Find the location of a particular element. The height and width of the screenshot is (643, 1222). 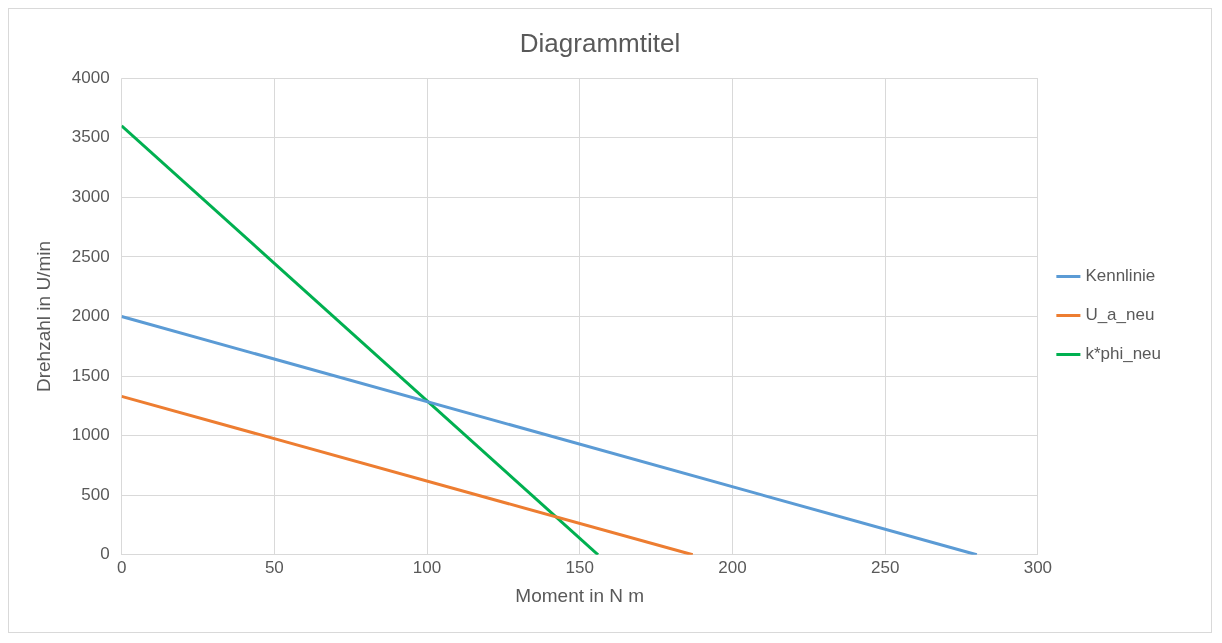

legend-label: k*phi_neu is located at coordinates (1123, 354).